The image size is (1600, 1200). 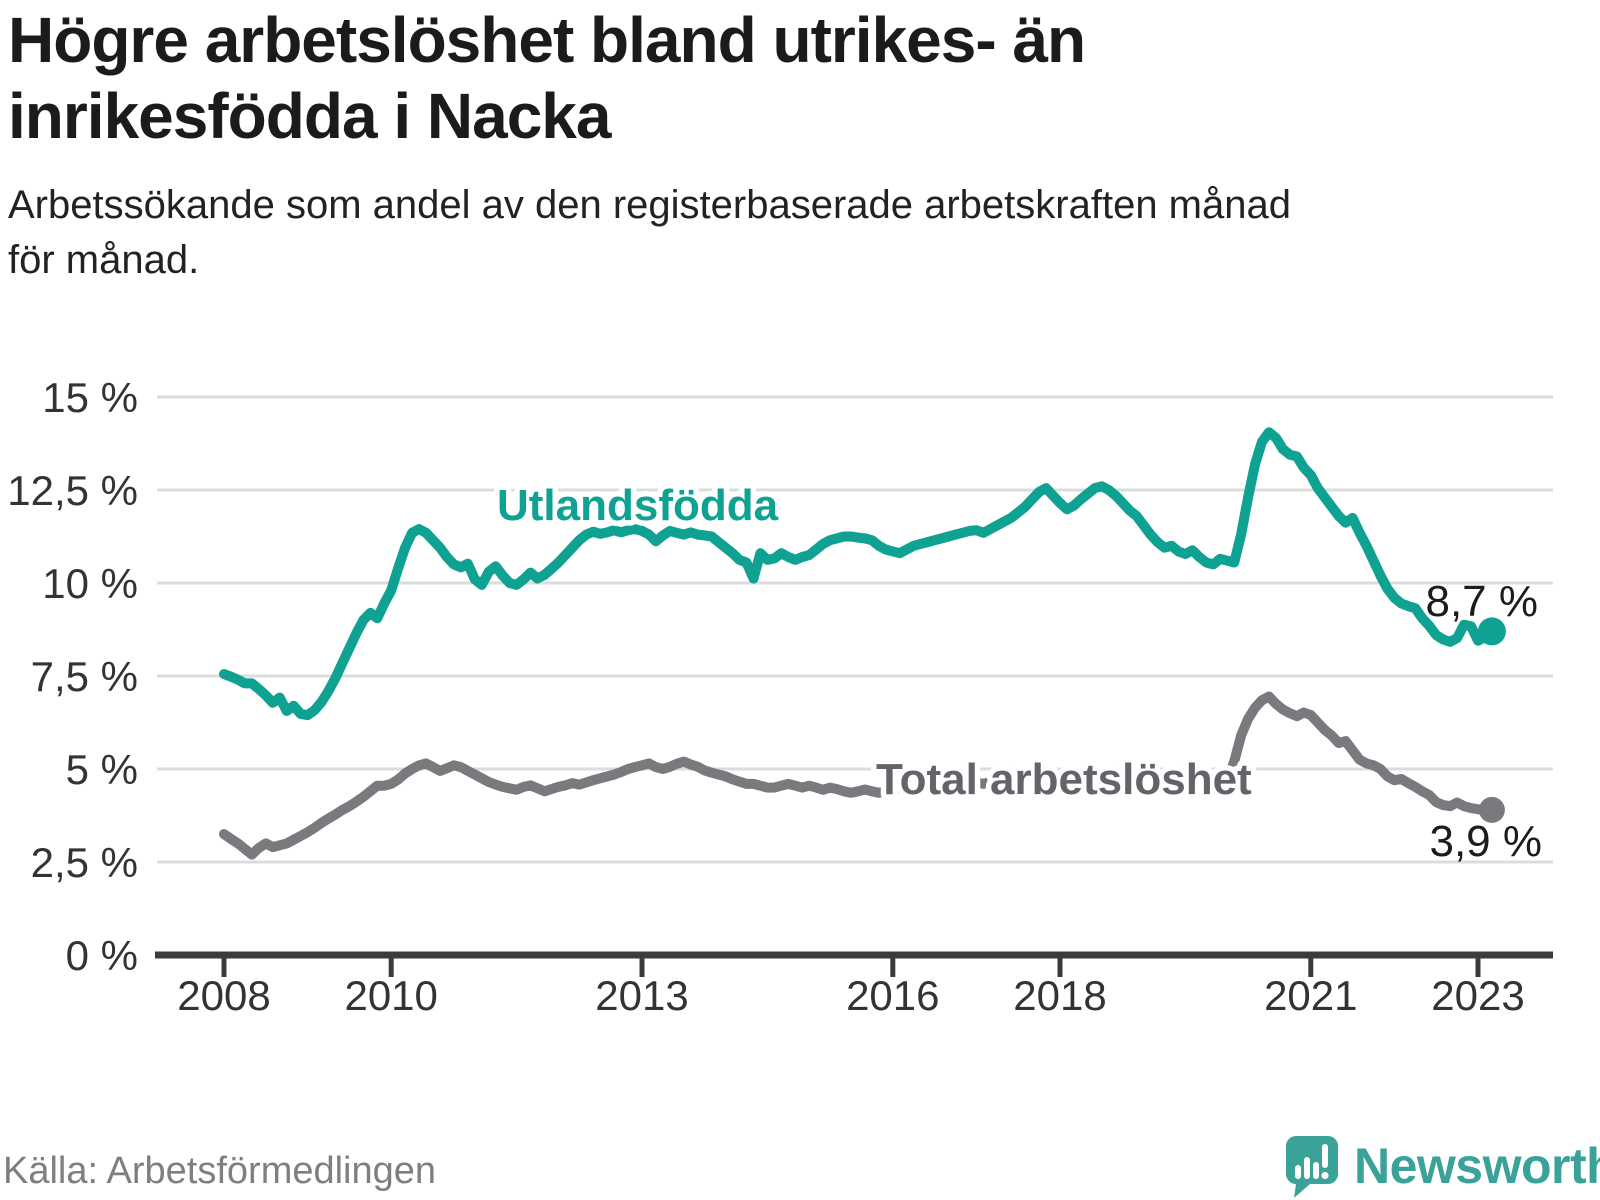 I want to click on x-tick-label: 2023, so click(x=1477, y=995).